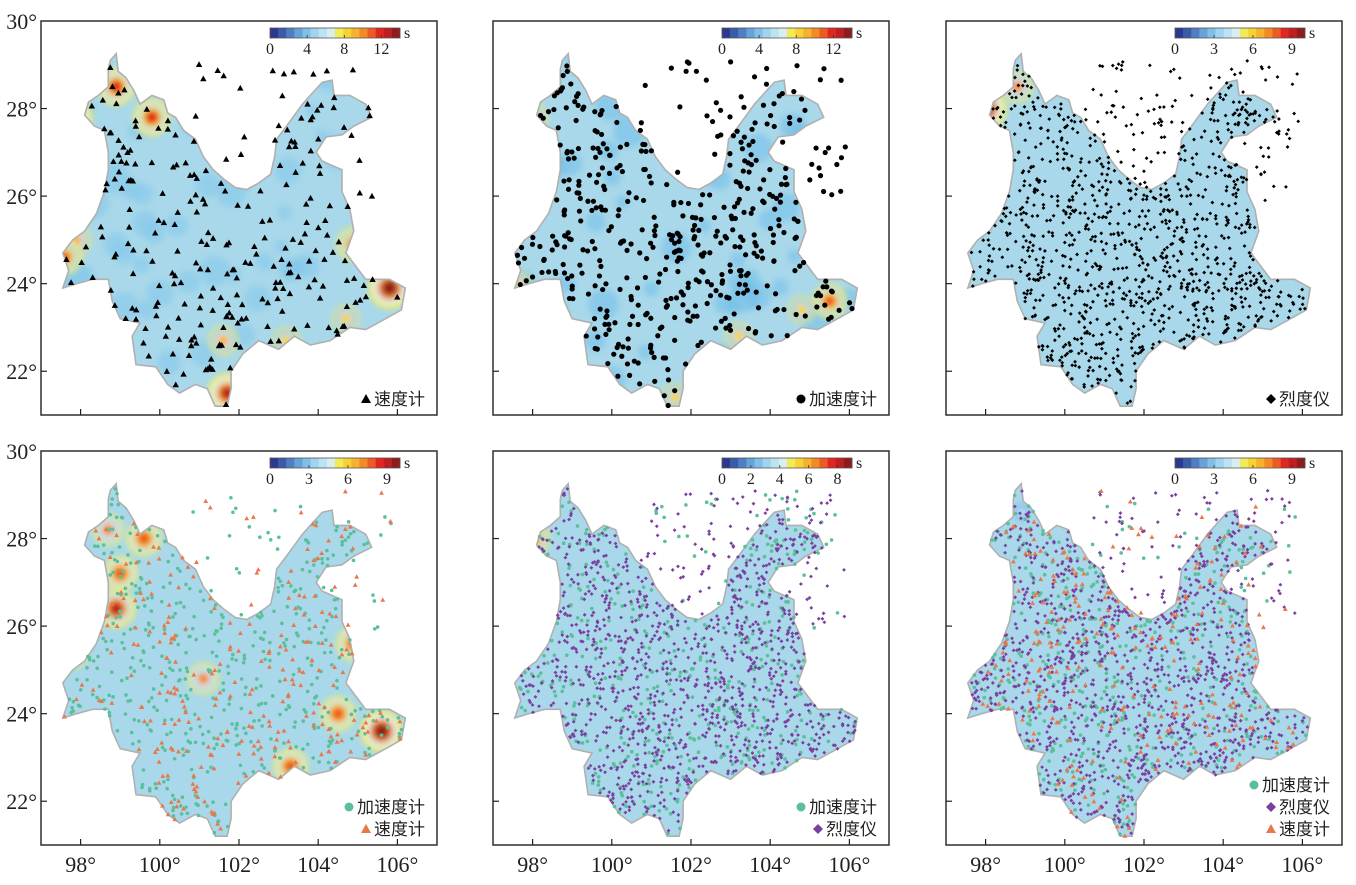 The height and width of the screenshot is (885, 1356). What do you see at coordinates (722, 479) in the screenshot?
I see `colorbar-tick-label: 0` at bounding box center [722, 479].